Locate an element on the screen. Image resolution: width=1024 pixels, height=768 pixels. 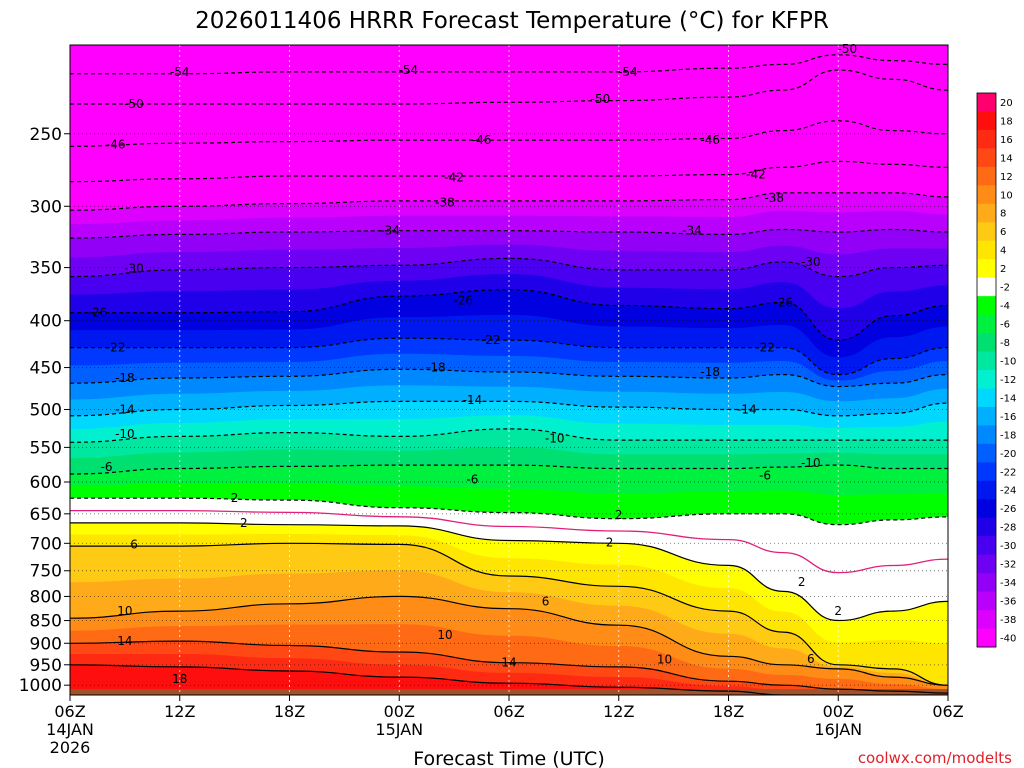
y-tick-label: 750 is located at coordinates (46, 572).